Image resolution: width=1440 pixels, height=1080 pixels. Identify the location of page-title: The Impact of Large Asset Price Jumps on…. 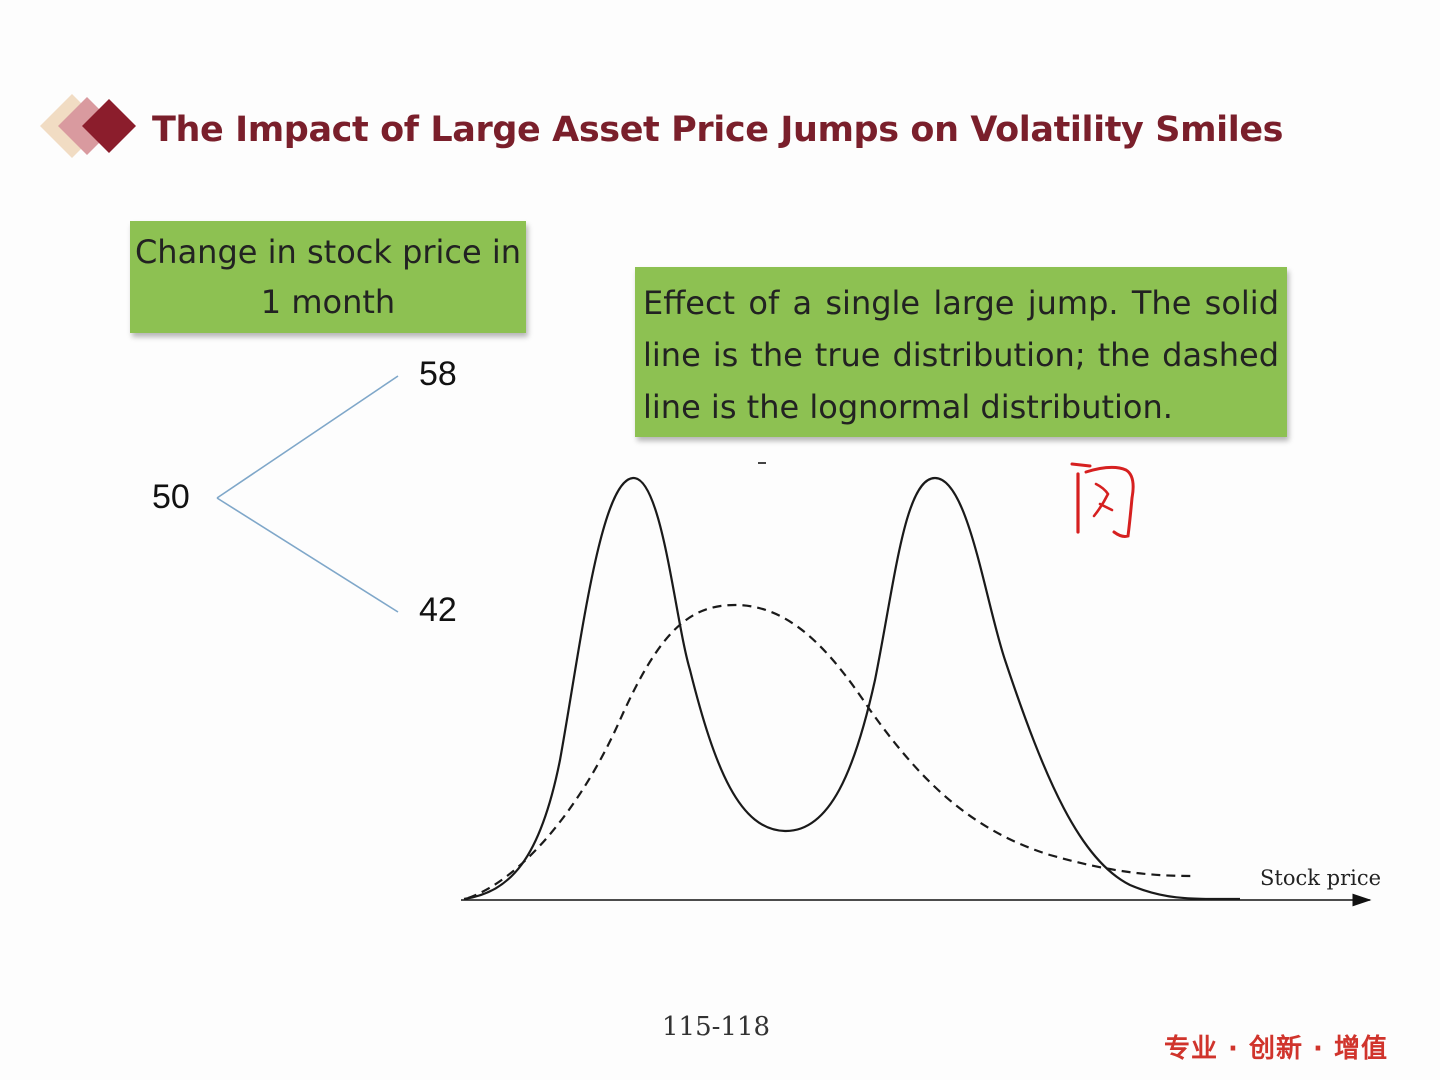
(718, 130).